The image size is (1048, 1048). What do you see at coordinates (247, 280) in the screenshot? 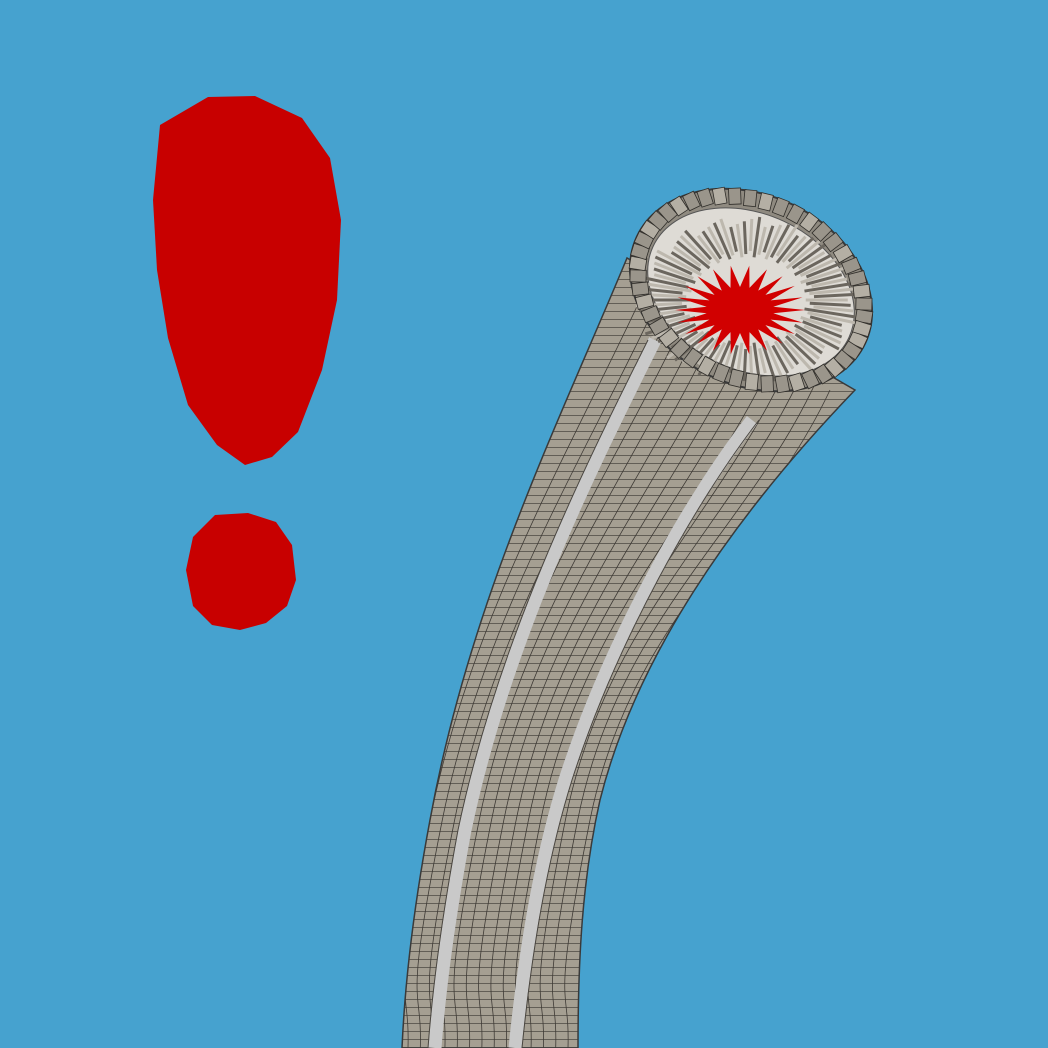
I see `exclamation-bar` at bounding box center [247, 280].